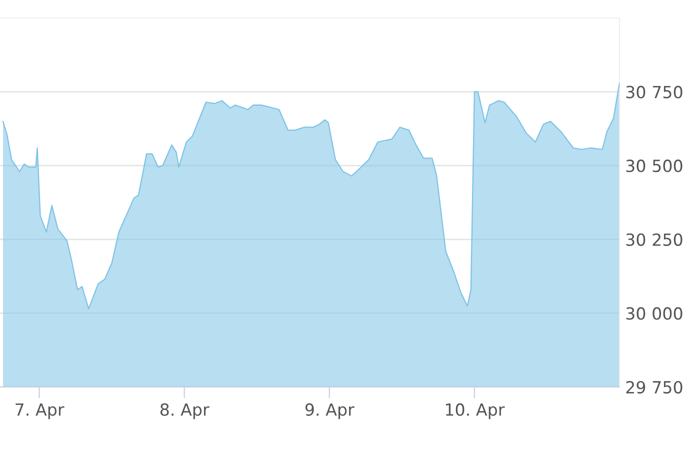 This screenshot has height=450, width=700. What do you see at coordinates (185, 411) in the screenshot?
I see `x-tick-label: 8. Apr` at bounding box center [185, 411].